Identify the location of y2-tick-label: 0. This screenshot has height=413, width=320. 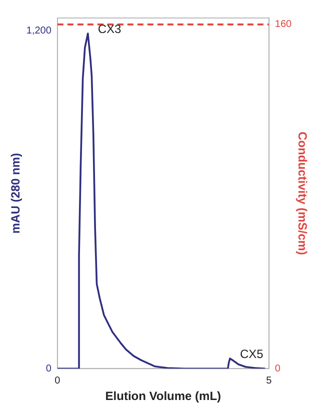
(277, 368).